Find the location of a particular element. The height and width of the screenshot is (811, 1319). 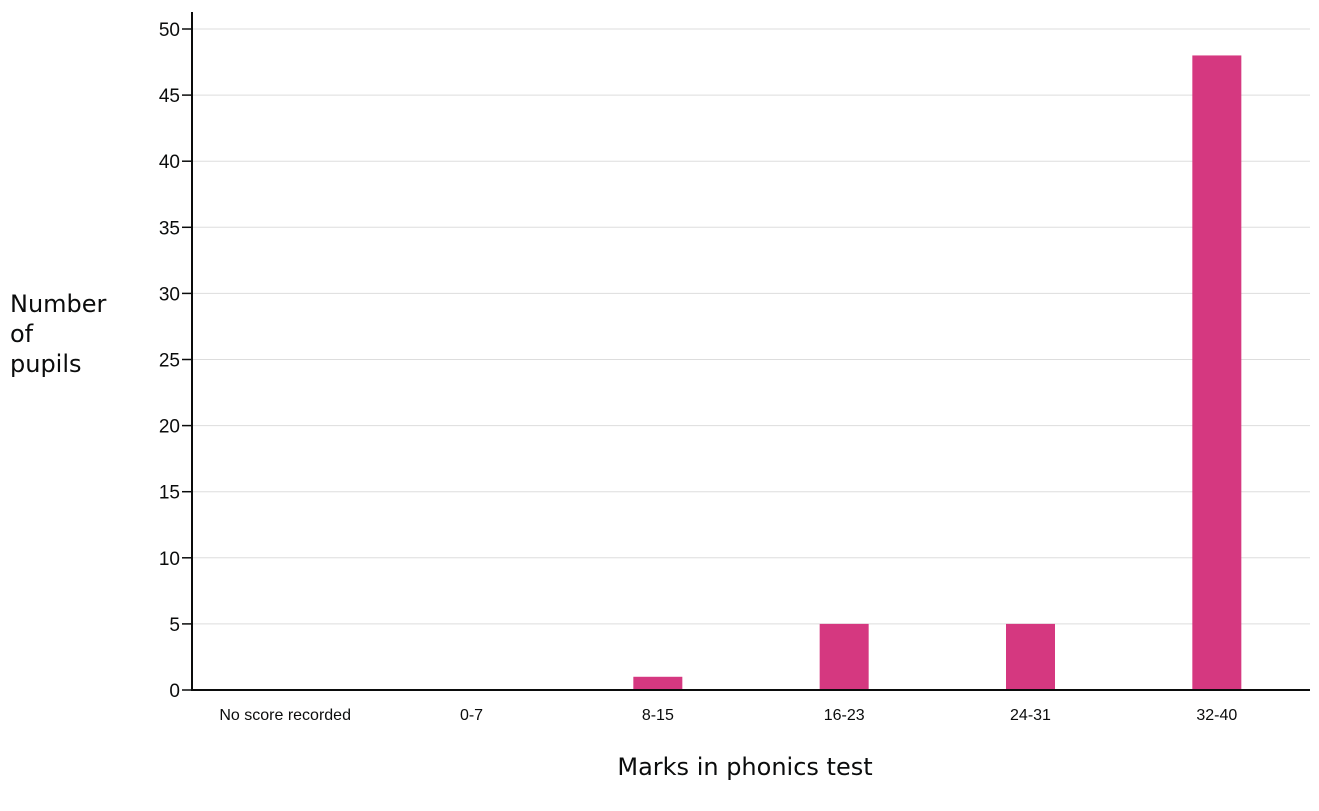

x-tick-label-16-23: 16-23 is located at coordinates (844, 715).